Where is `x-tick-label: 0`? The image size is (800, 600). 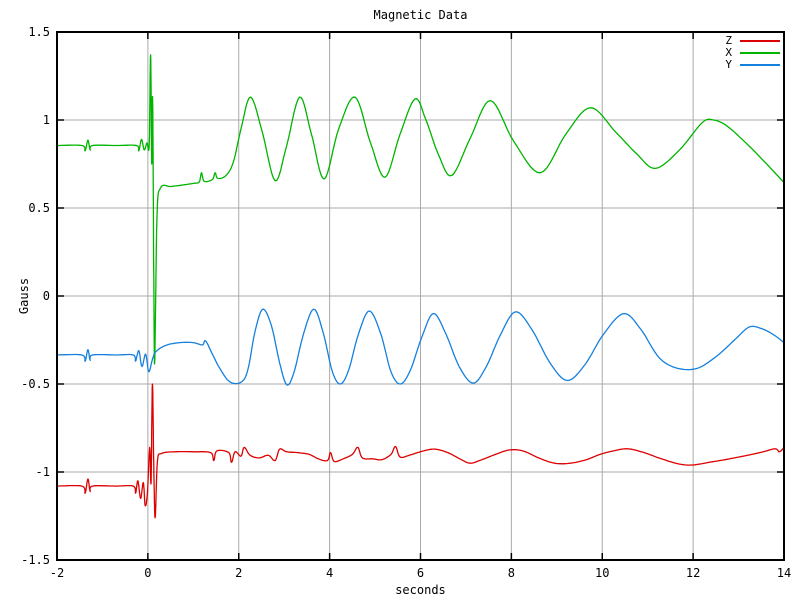
x-tick-label: 0 is located at coordinates (148, 573).